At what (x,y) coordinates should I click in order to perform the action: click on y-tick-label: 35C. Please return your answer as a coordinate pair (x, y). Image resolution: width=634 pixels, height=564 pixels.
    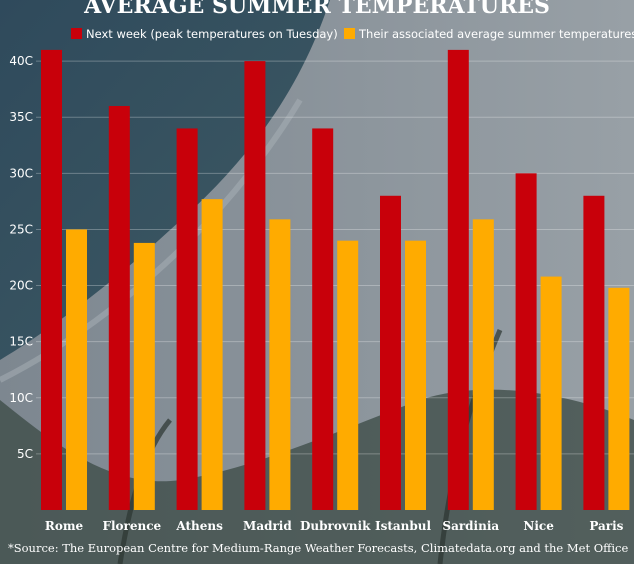
    Looking at the image, I should click on (21, 117).